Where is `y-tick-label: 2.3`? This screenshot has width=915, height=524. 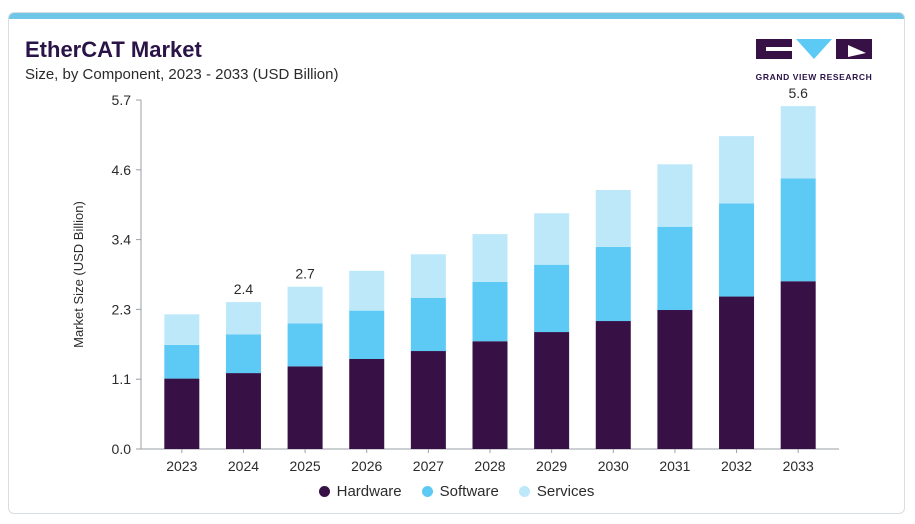
y-tick-label: 2.3 is located at coordinates (122, 309).